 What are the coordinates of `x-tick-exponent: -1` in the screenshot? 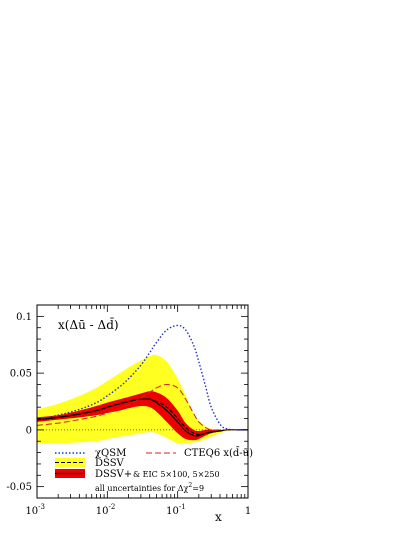 It's located at (182, 507).